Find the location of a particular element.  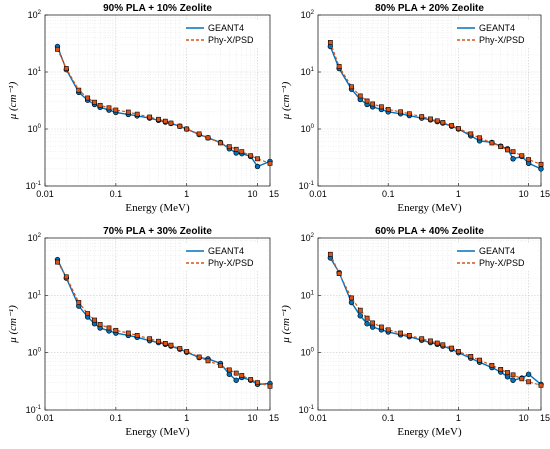

y-tick-label: 100 is located at coordinates (308, 353).